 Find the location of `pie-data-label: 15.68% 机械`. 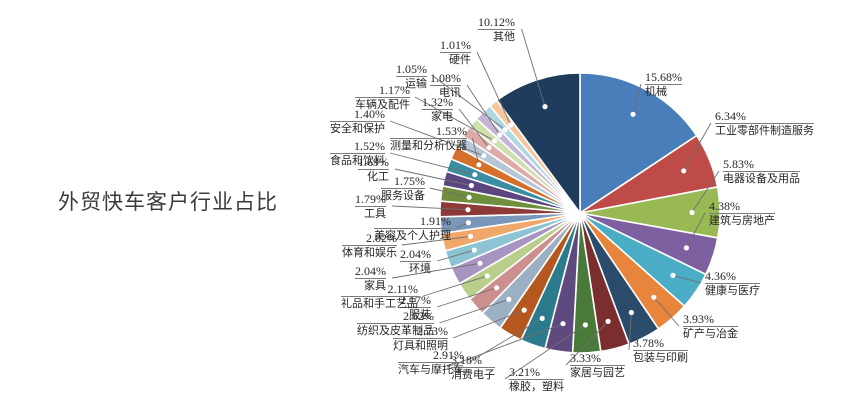

pie-data-label: 15.68% 机械 is located at coordinates (663, 84).